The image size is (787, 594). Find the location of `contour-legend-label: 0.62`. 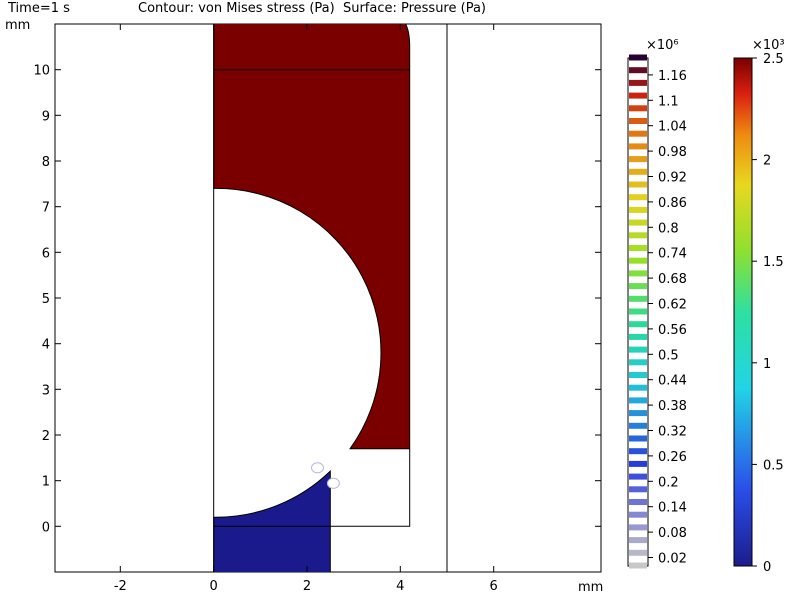

contour-legend-label: 0.62 is located at coordinates (672, 305).